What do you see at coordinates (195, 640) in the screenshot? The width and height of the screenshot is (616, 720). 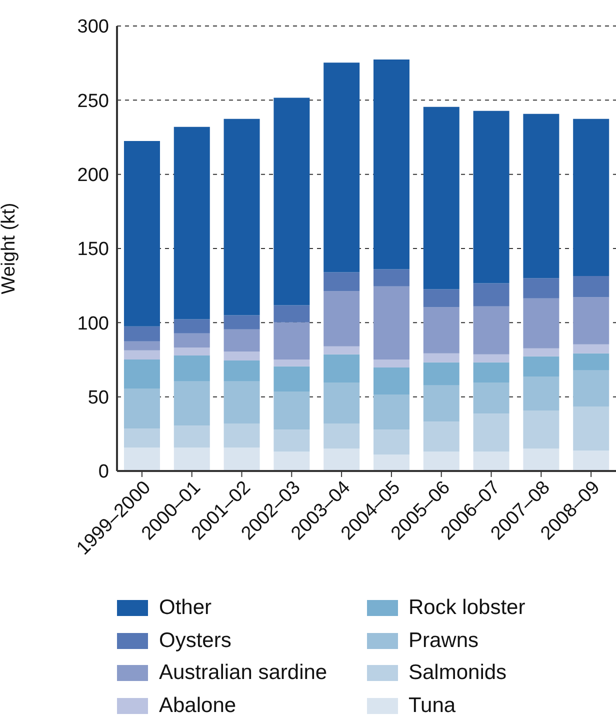 I see `legend-label: Oysters` at bounding box center [195, 640].